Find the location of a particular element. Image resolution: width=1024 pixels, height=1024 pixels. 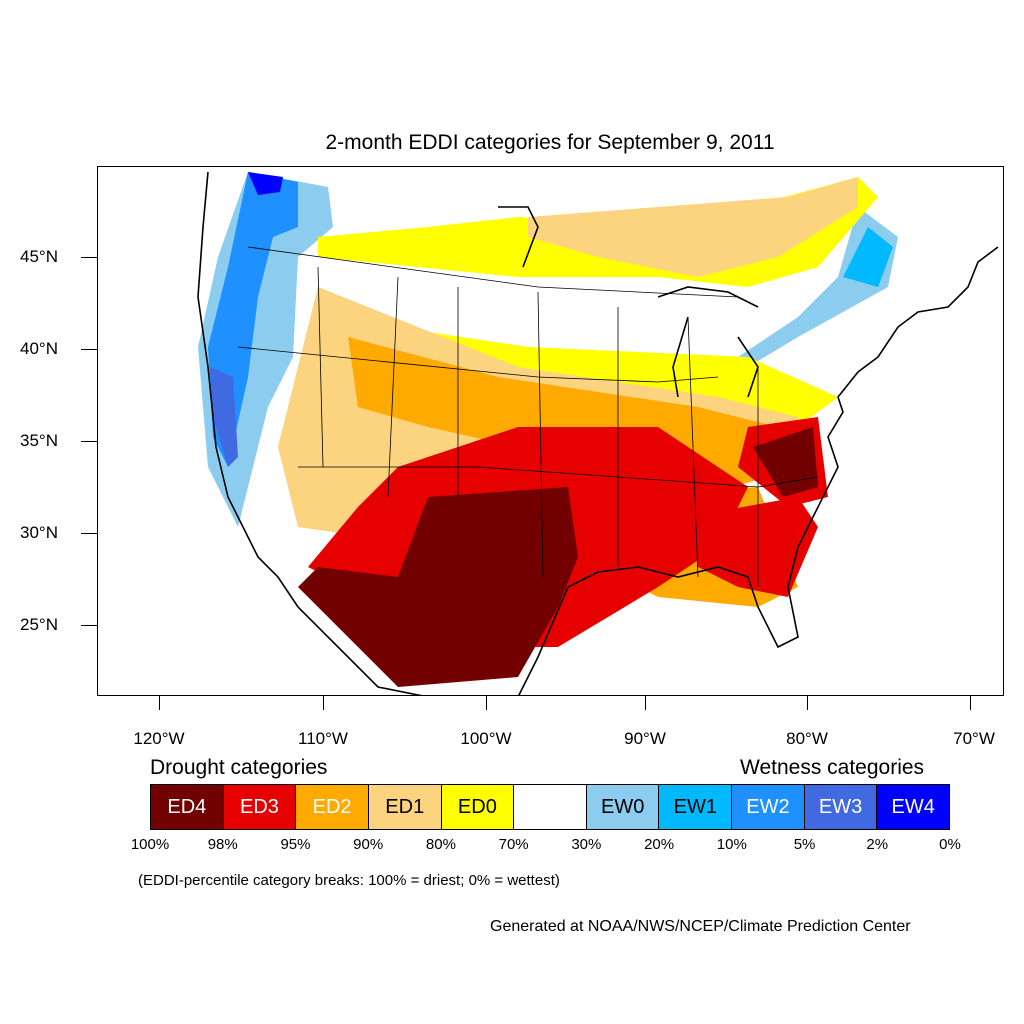

legend-cell-ew2: EW2 is located at coordinates (768, 807).